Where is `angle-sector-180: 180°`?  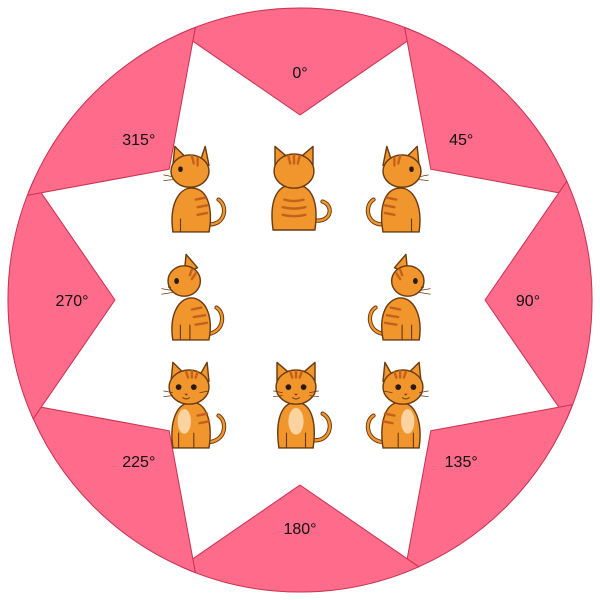 angle-sector-180: 180° is located at coordinates (300, 538).